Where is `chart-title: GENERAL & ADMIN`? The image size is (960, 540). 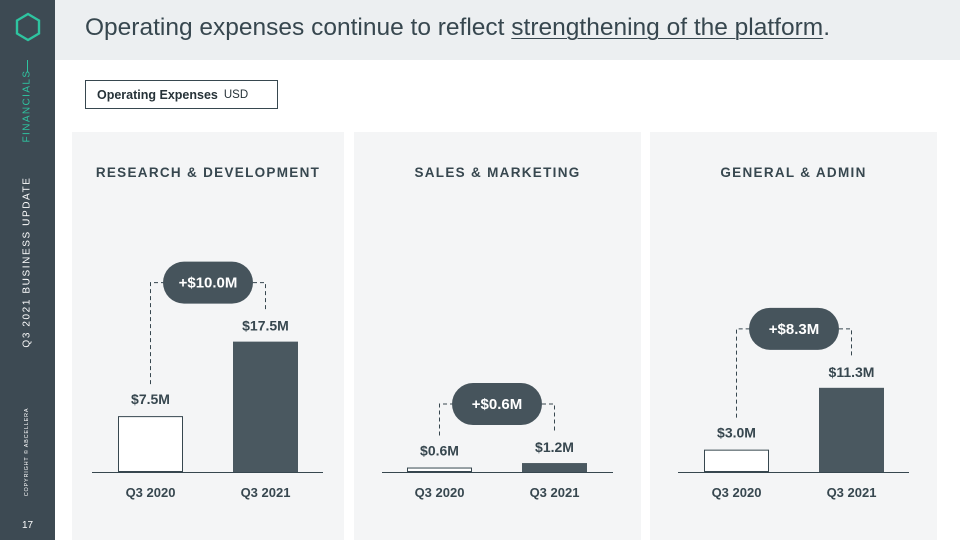 chart-title: GENERAL & ADMIN is located at coordinates (793, 172).